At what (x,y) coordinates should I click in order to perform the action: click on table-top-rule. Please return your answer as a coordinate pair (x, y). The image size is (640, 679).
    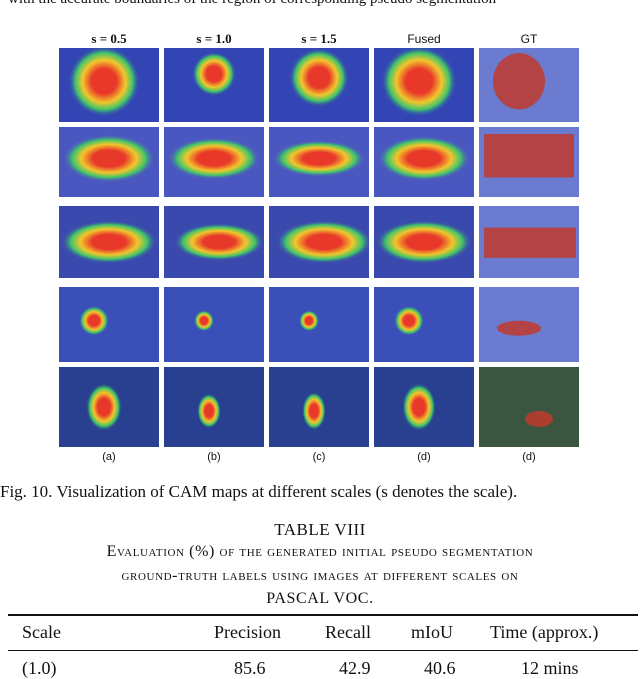
    Looking at the image, I should click on (323, 615).